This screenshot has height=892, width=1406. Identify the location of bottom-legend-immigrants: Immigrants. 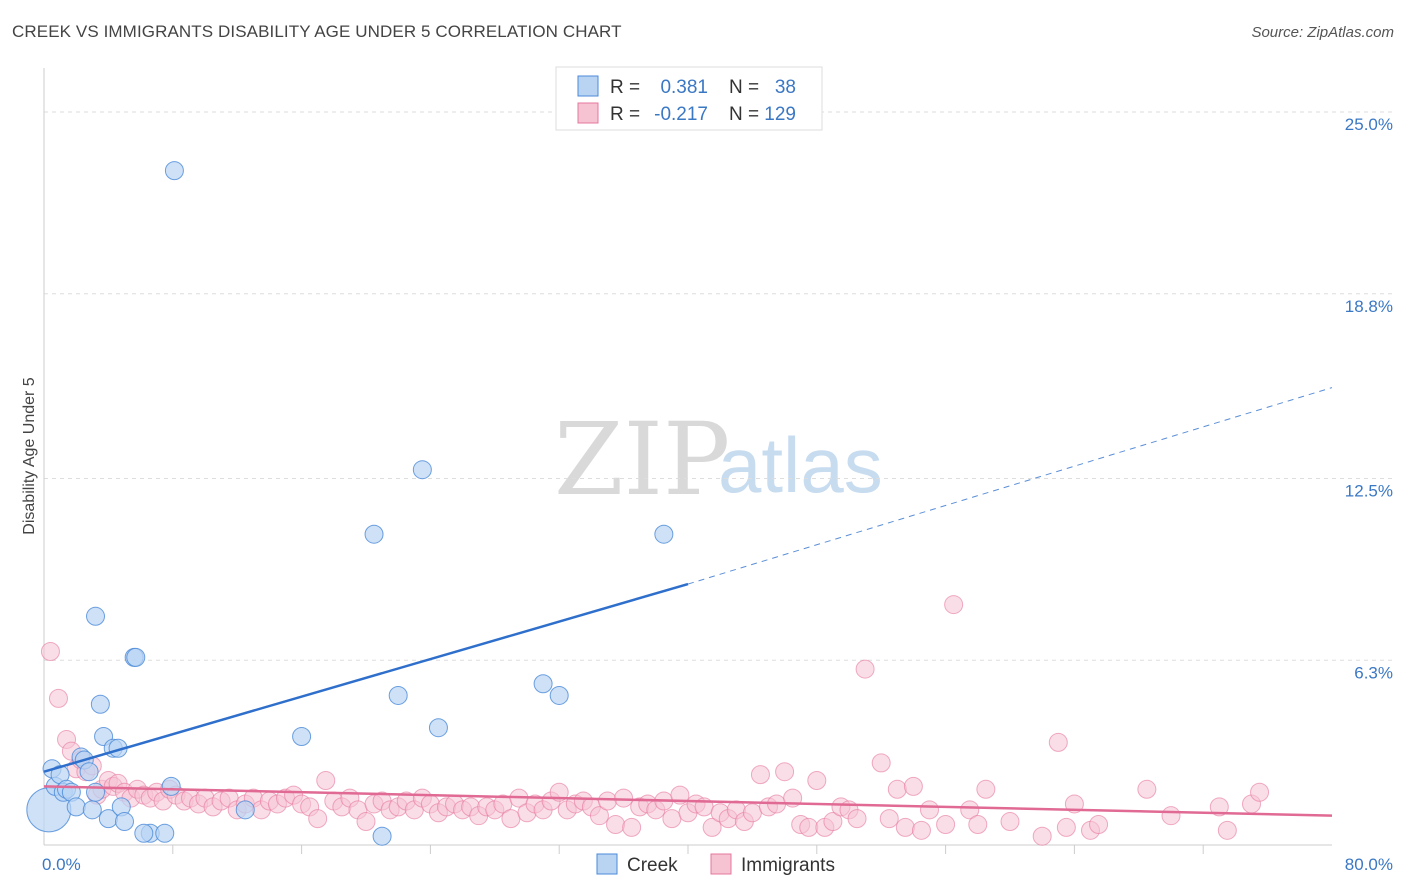
(788, 865).